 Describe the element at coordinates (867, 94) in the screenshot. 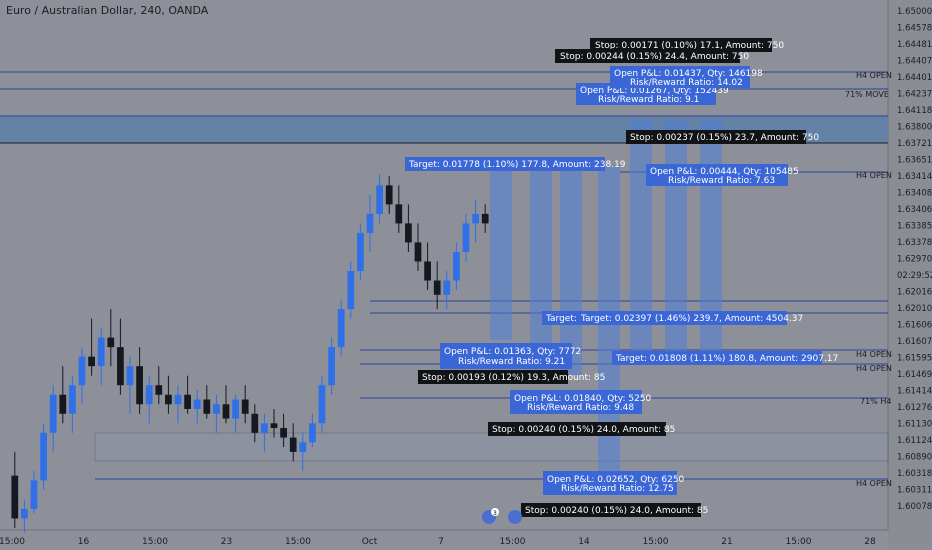

I see `level-label: 71% MOVE` at that location.